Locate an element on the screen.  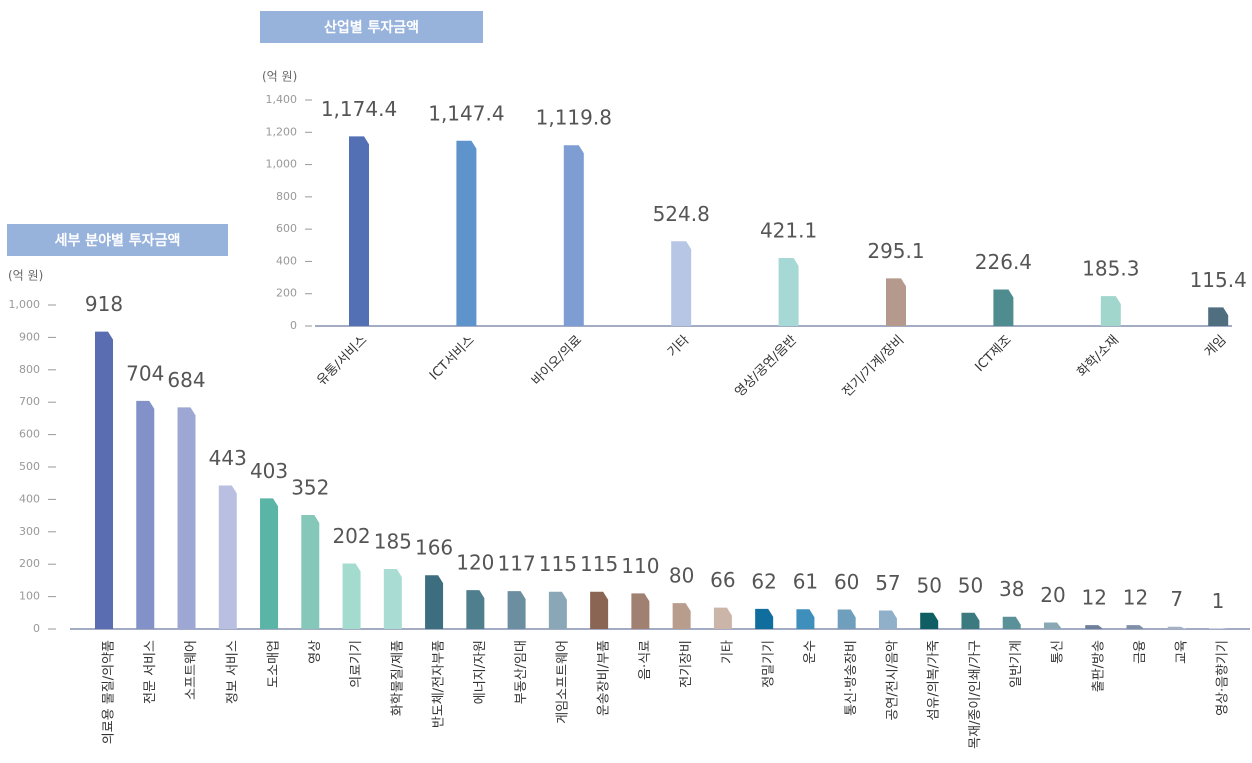
value-label: 66 is located at coordinates (722, 580).